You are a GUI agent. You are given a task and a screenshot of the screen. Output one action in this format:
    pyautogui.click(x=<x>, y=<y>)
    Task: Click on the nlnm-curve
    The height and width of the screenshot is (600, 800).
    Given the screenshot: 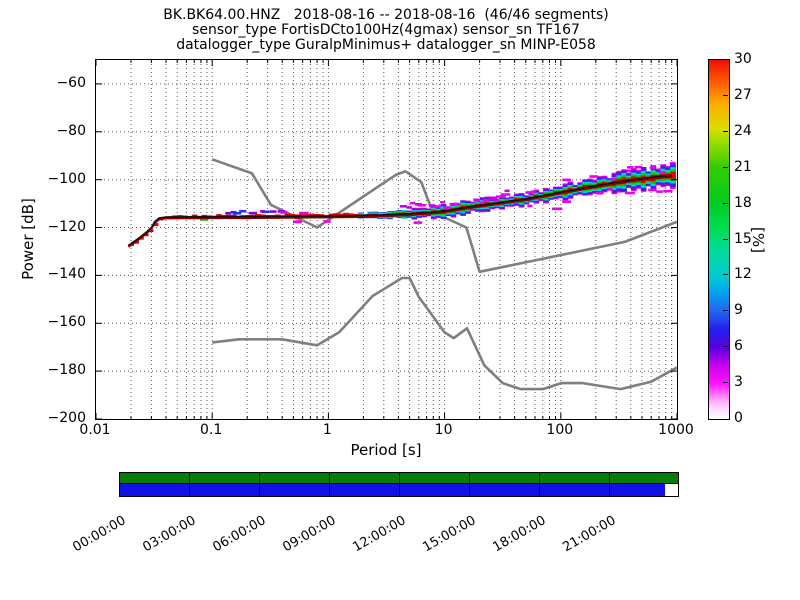 What is the action you would take?
    pyautogui.click(x=444, y=333)
    